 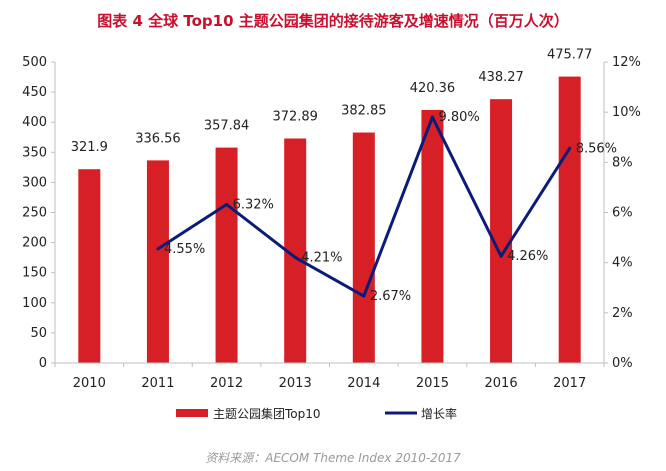 I want to click on growth-rate-label: 4.55%, so click(x=184, y=249).